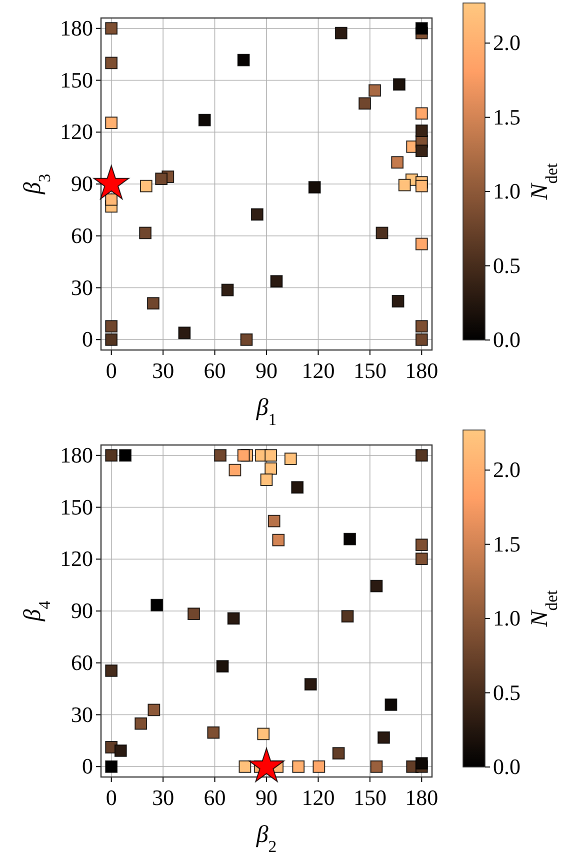 The image size is (571, 854). What do you see at coordinates (266, 838) in the screenshot?
I see `x-axis-title: β$_{2}$` at bounding box center [266, 838].